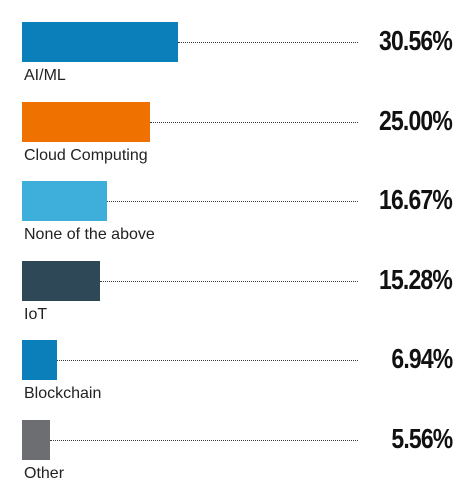  I want to click on value-label: 5.56%, so click(421, 438).